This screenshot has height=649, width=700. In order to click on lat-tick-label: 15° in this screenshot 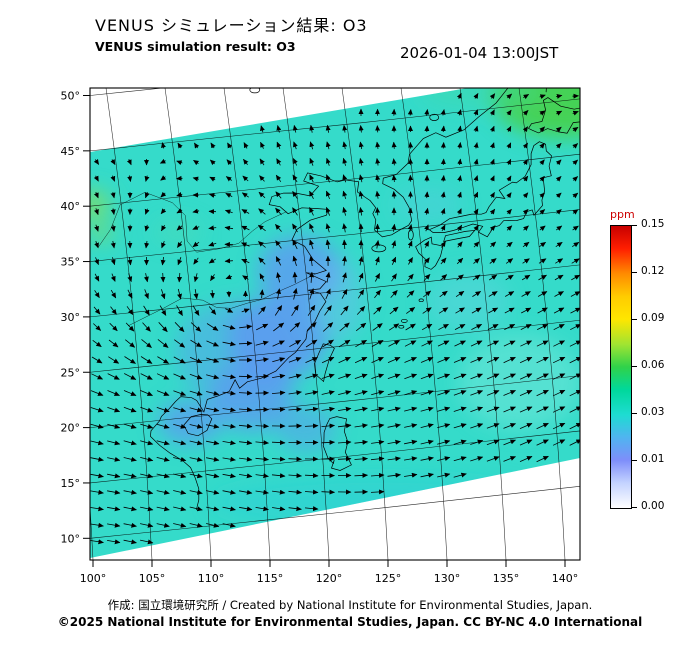, I will do `click(71, 483)`.